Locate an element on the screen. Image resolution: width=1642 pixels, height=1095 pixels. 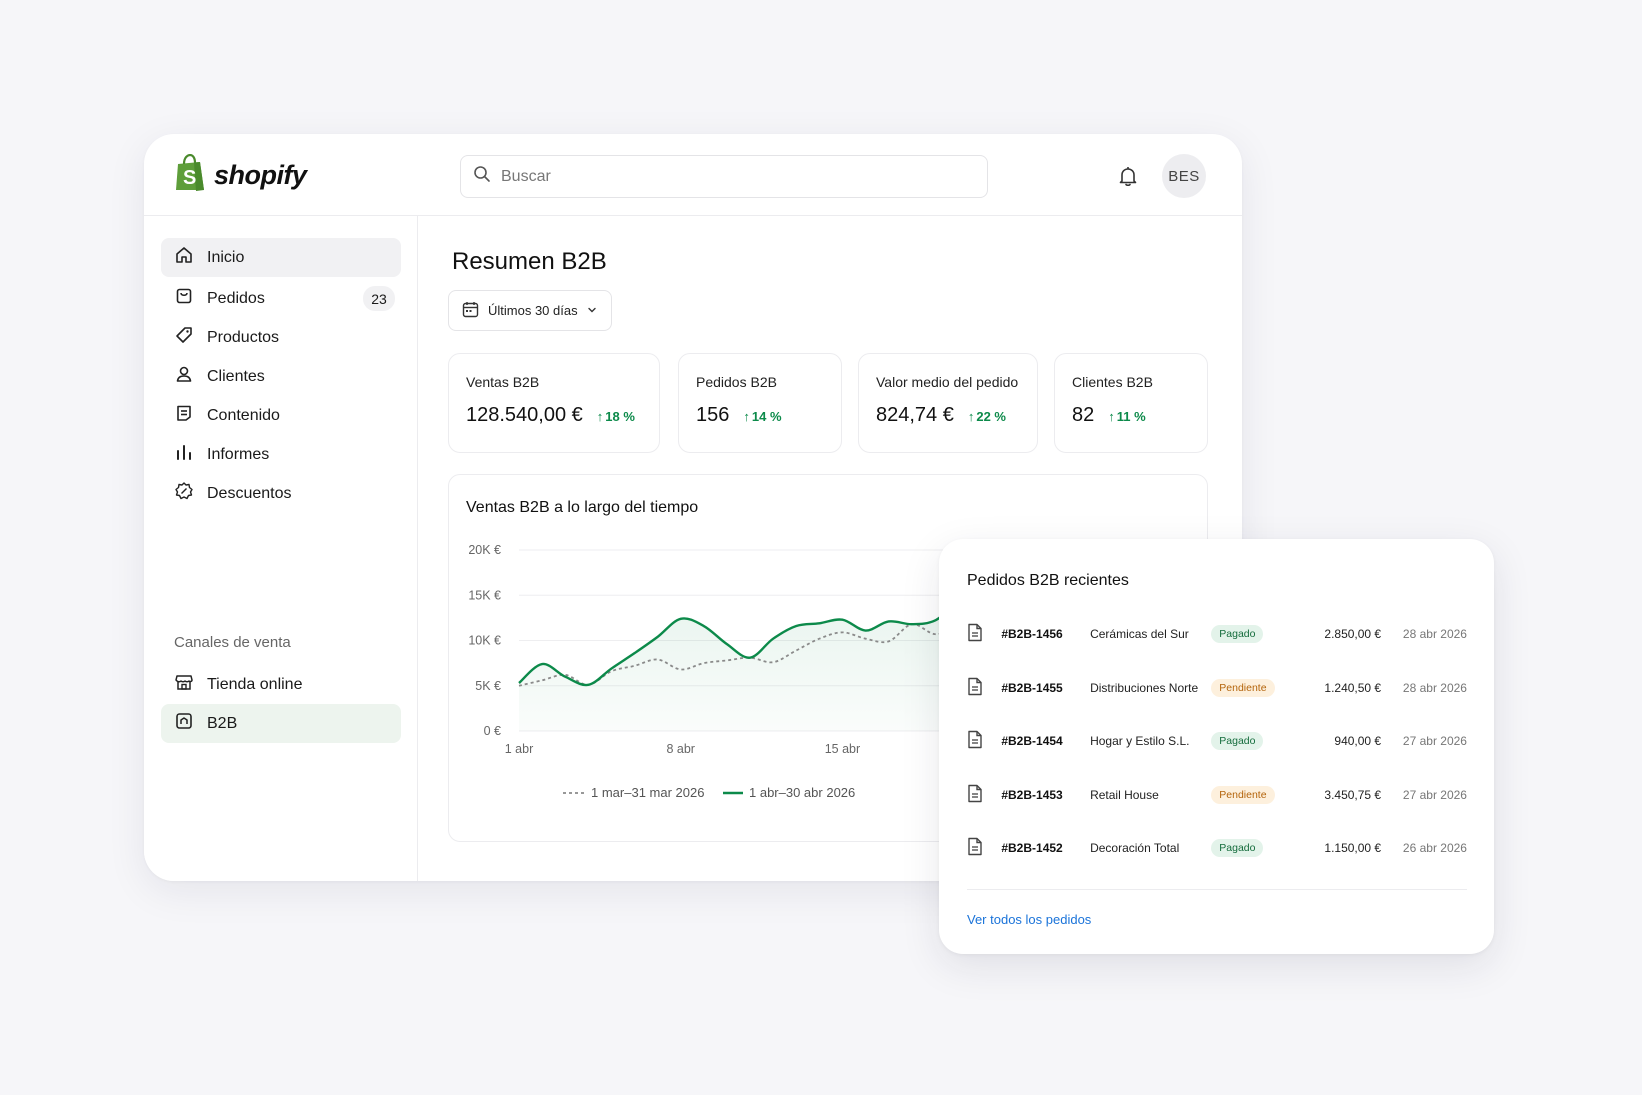
sidebar-item-label: Informes is located at coordinates (238, 454).